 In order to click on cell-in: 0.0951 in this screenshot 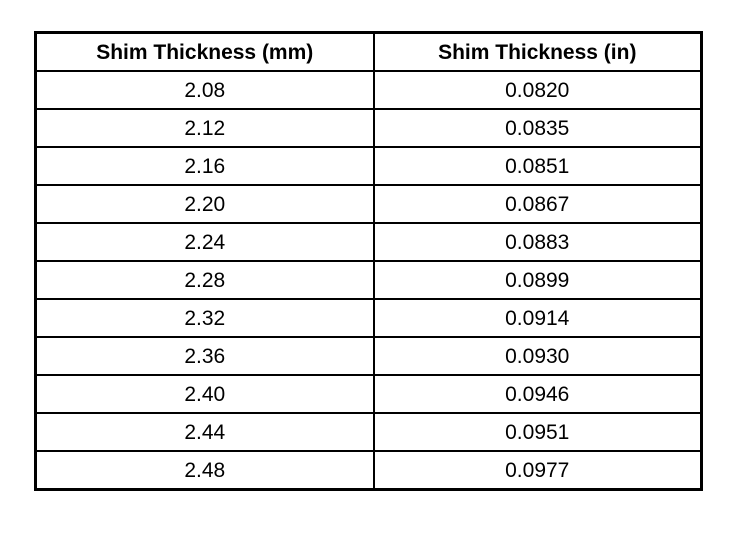, I will do `click(537, 432)`.